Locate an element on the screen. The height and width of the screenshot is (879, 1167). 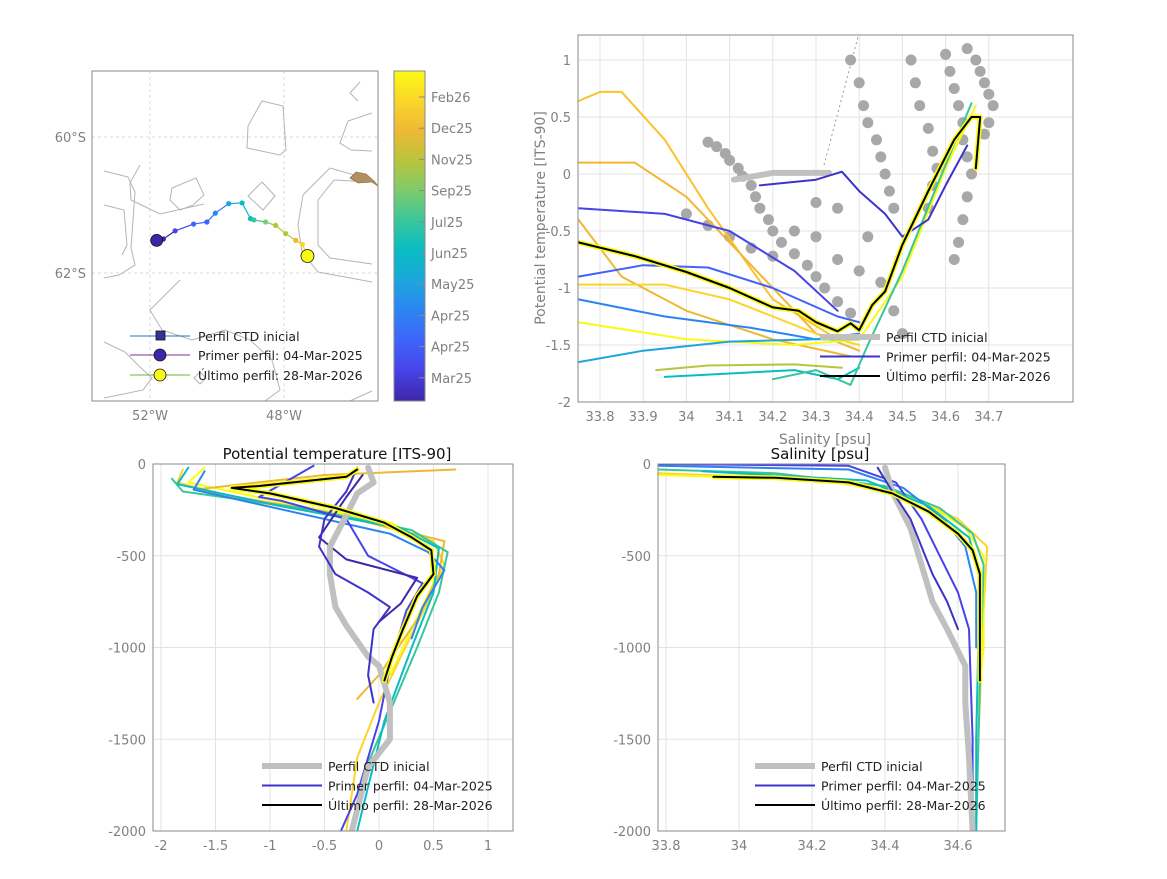
dt-axes-box is located at coordinates (333, 647).